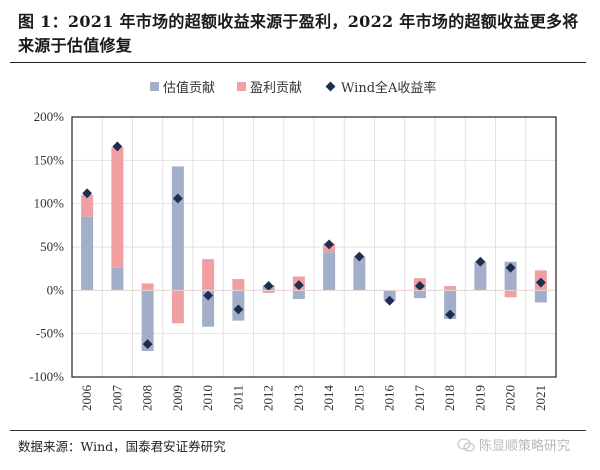 This screenshot has width=600, height=470. I want to click on watermark-text: 陈显顺策略研究, so click(524, 446).